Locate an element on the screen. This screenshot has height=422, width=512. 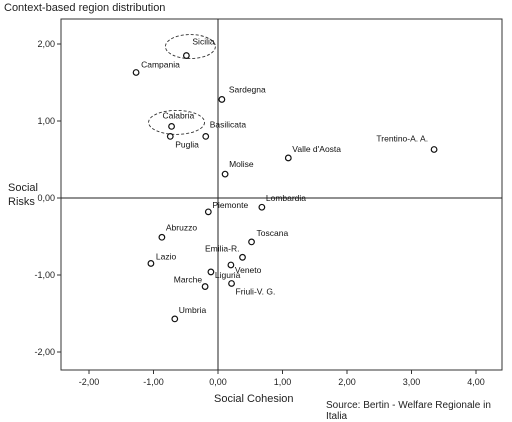
x-tick-label: 1,00 is located at coordinates (283, 382).